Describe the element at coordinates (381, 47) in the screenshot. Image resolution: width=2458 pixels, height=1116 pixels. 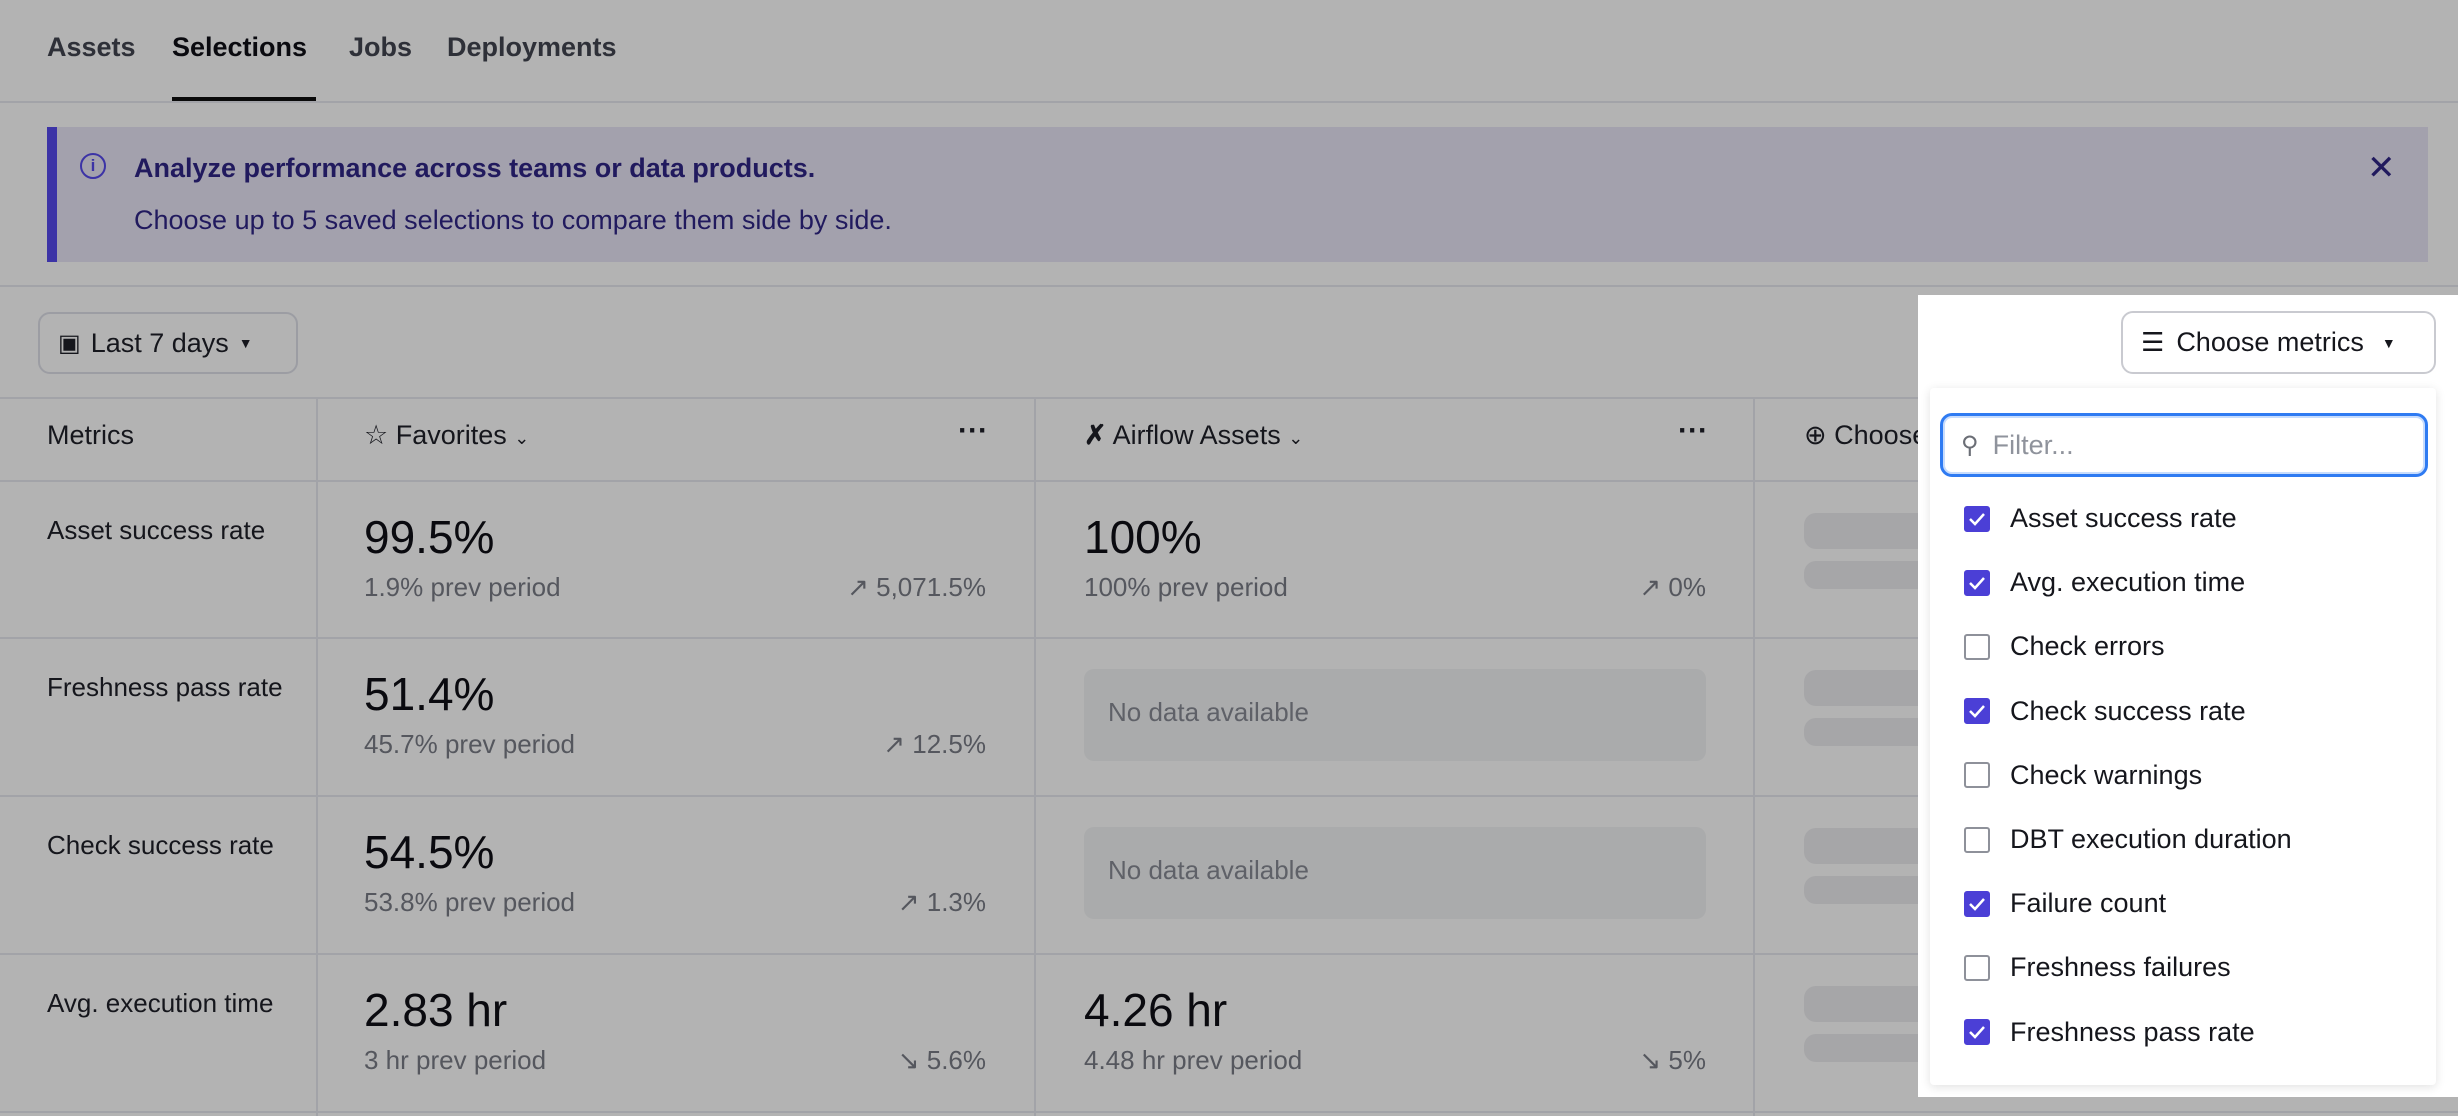
I see `tab-jobs: Jobs` at that location.